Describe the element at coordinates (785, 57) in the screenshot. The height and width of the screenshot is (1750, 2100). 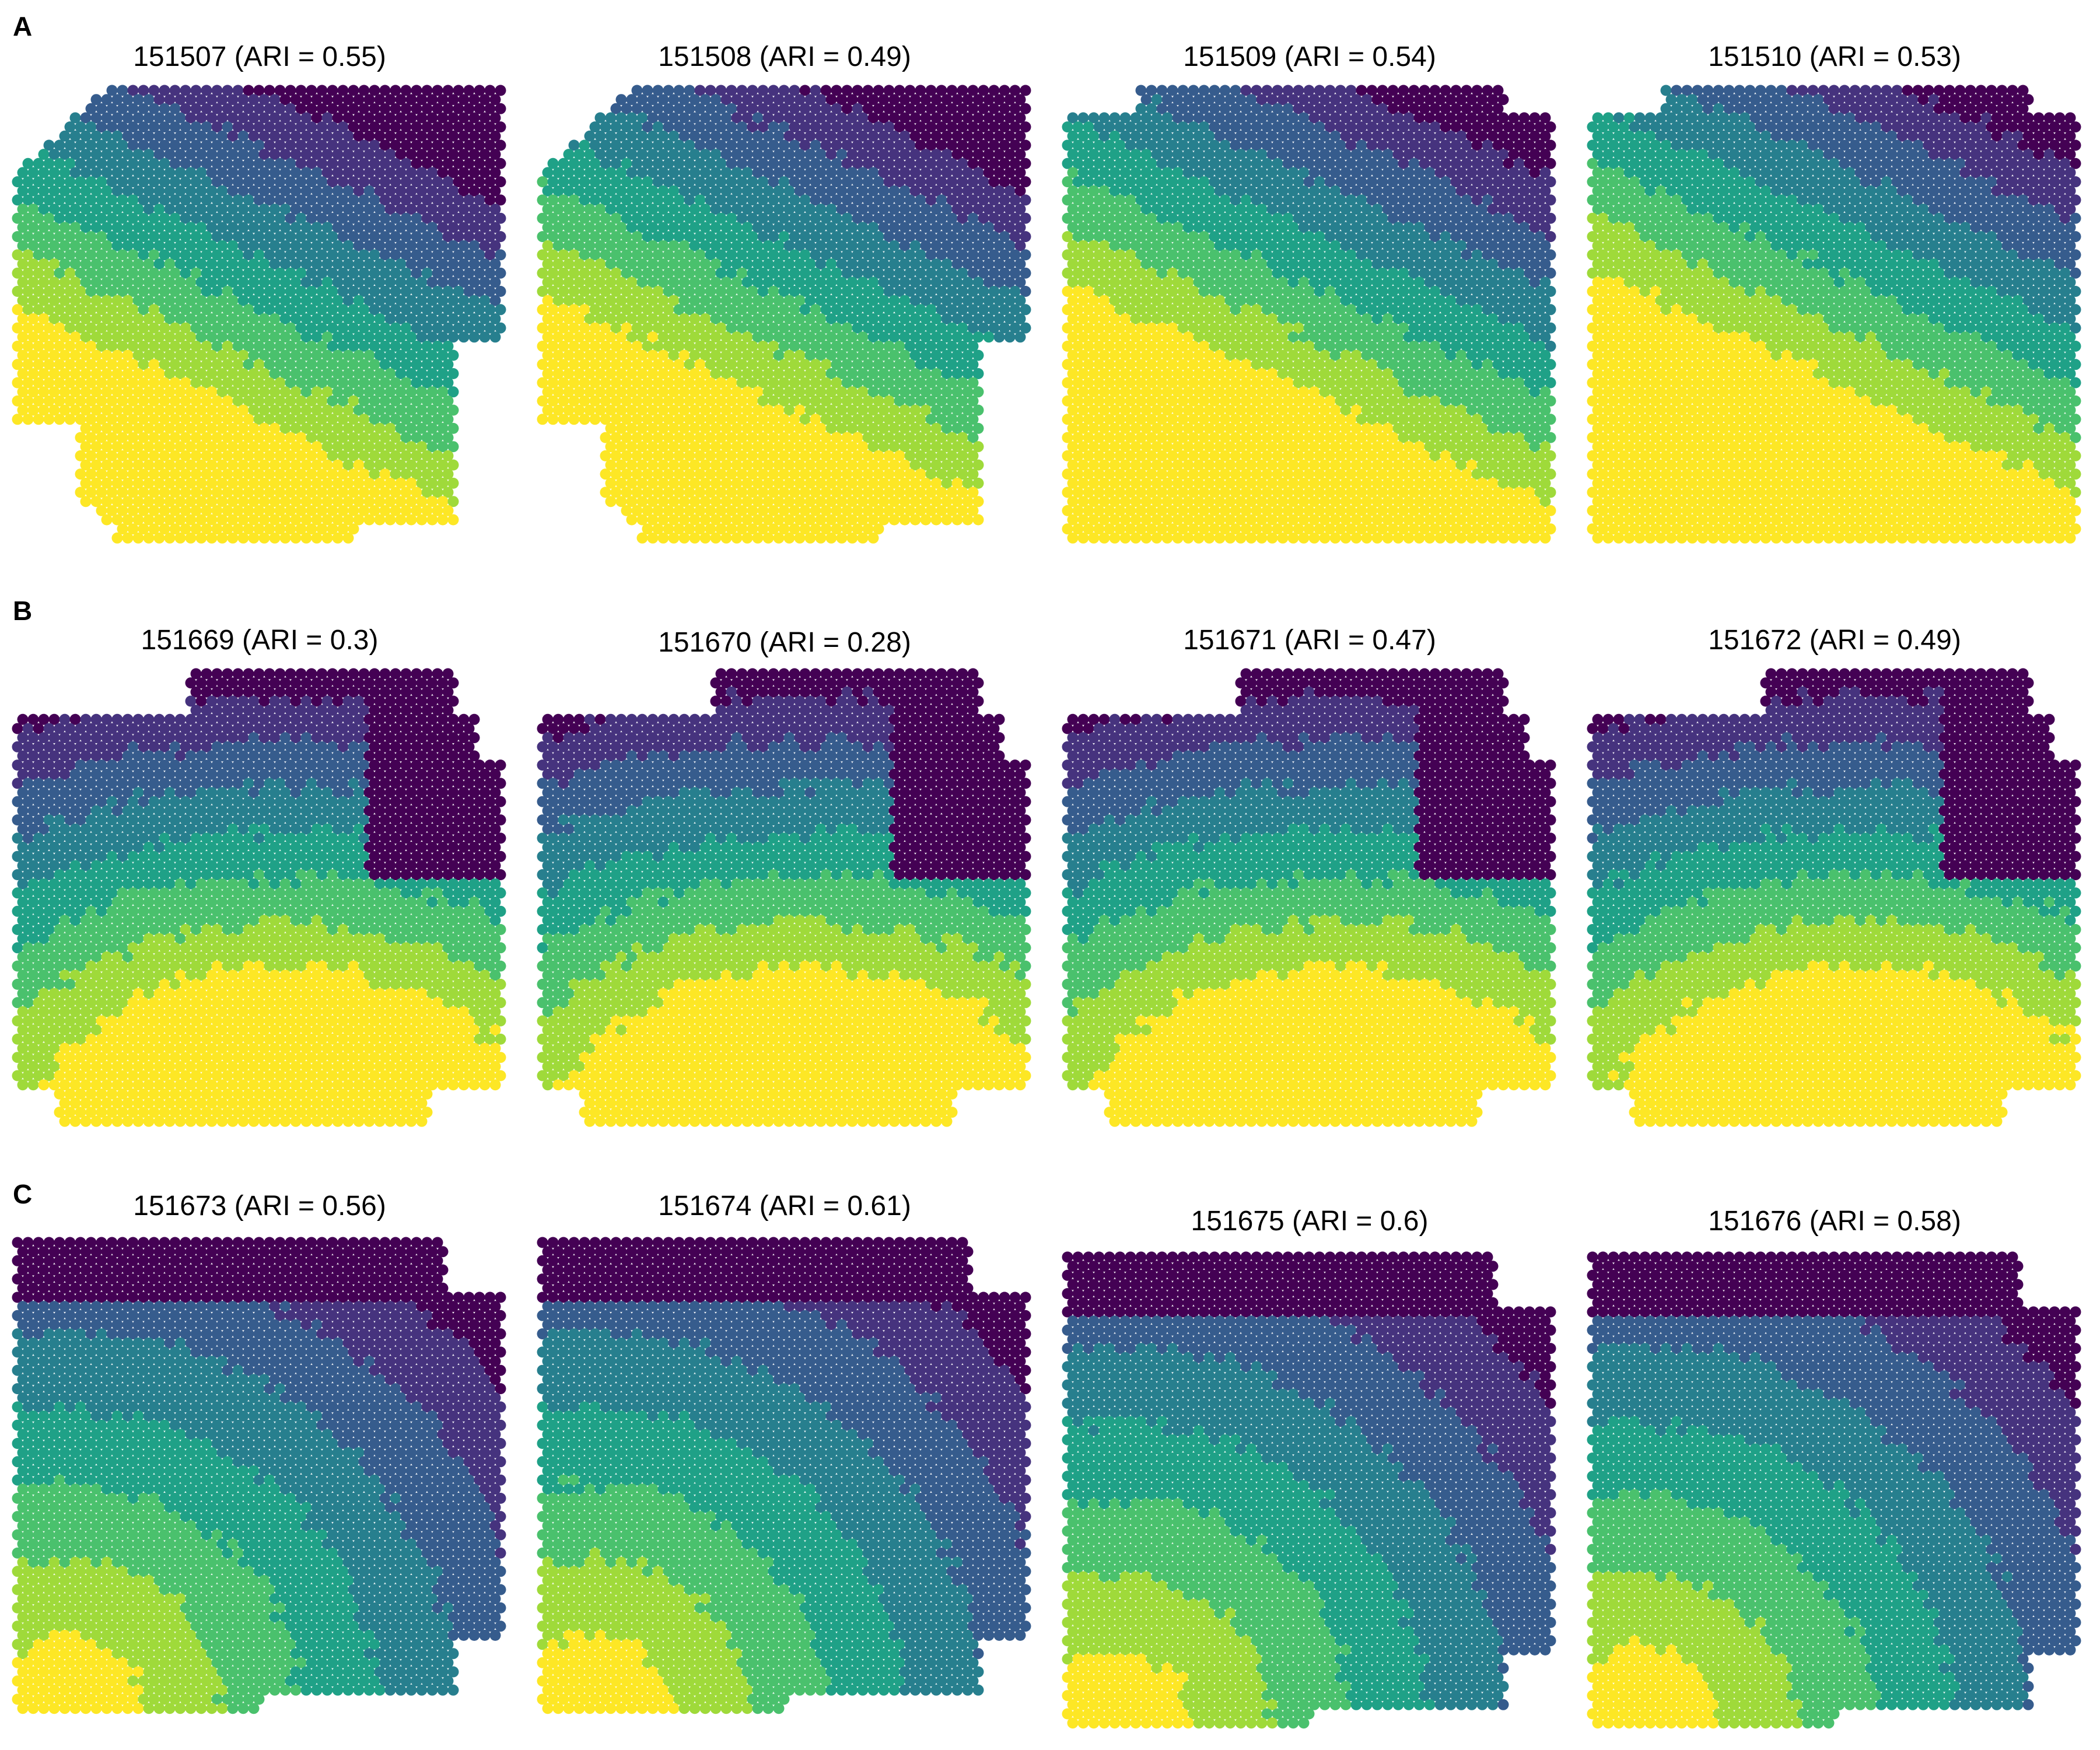
I see `panel-title: 151508 (ARI = 0.49)` at that location.